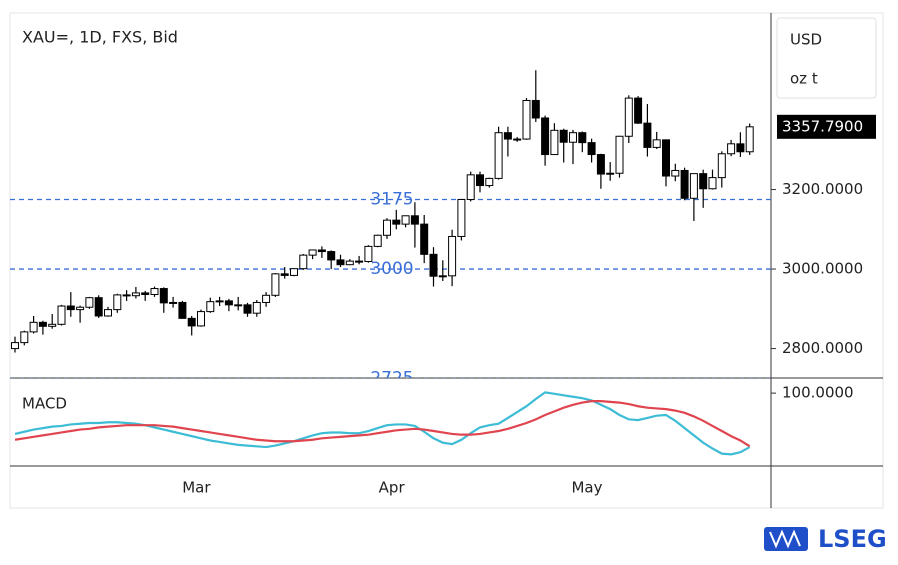 The height and width of the screenshot is (565, 898). I want to click on unit: oz t, so click(804, 79).